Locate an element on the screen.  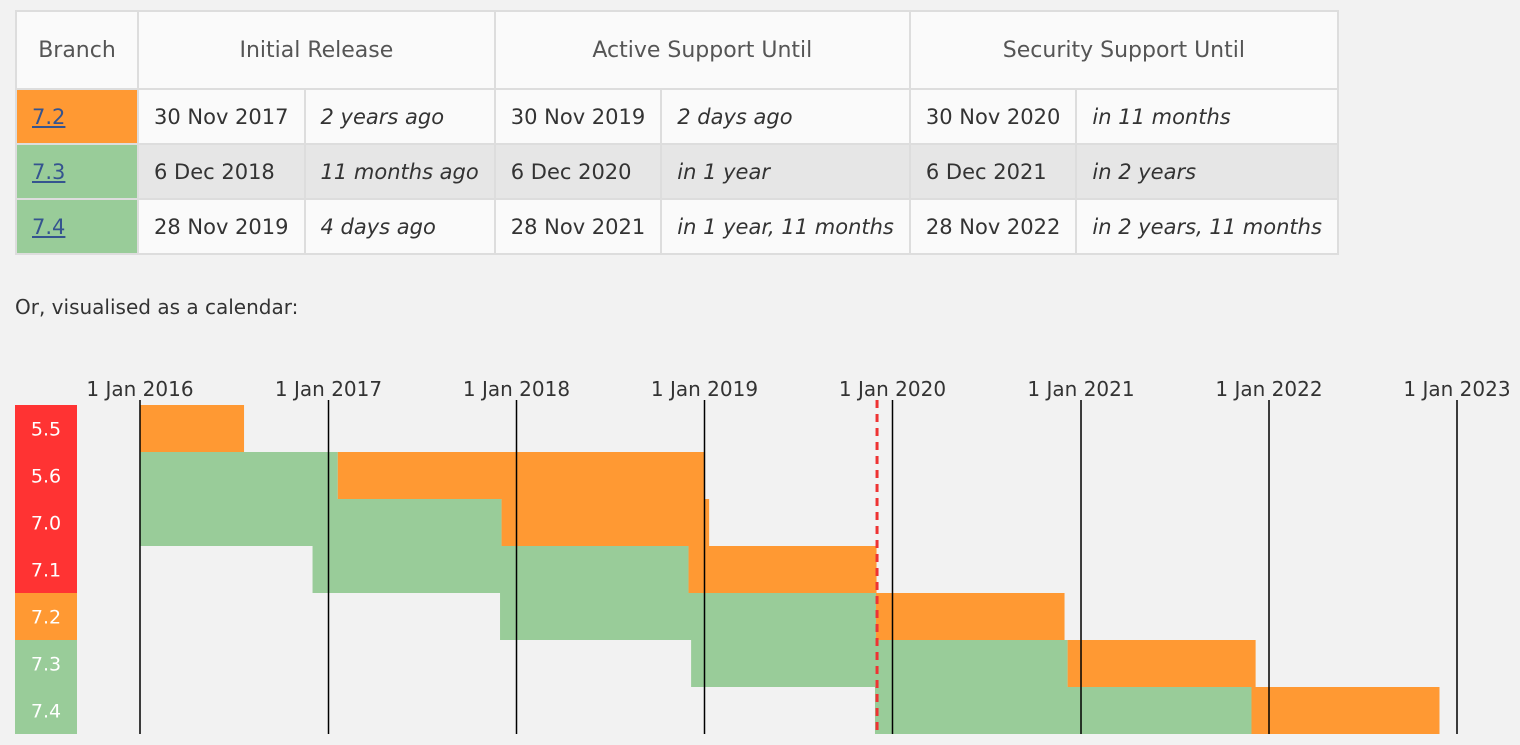
header-cell: Branch is located at coordinates (77, 50).